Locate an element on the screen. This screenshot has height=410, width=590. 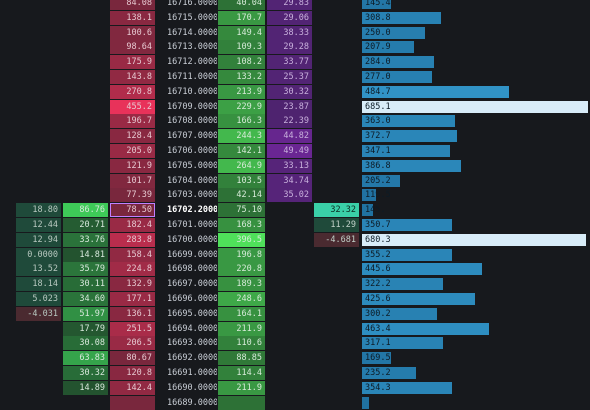
delta-value: 30.32 is located at coordinates (289, 91).